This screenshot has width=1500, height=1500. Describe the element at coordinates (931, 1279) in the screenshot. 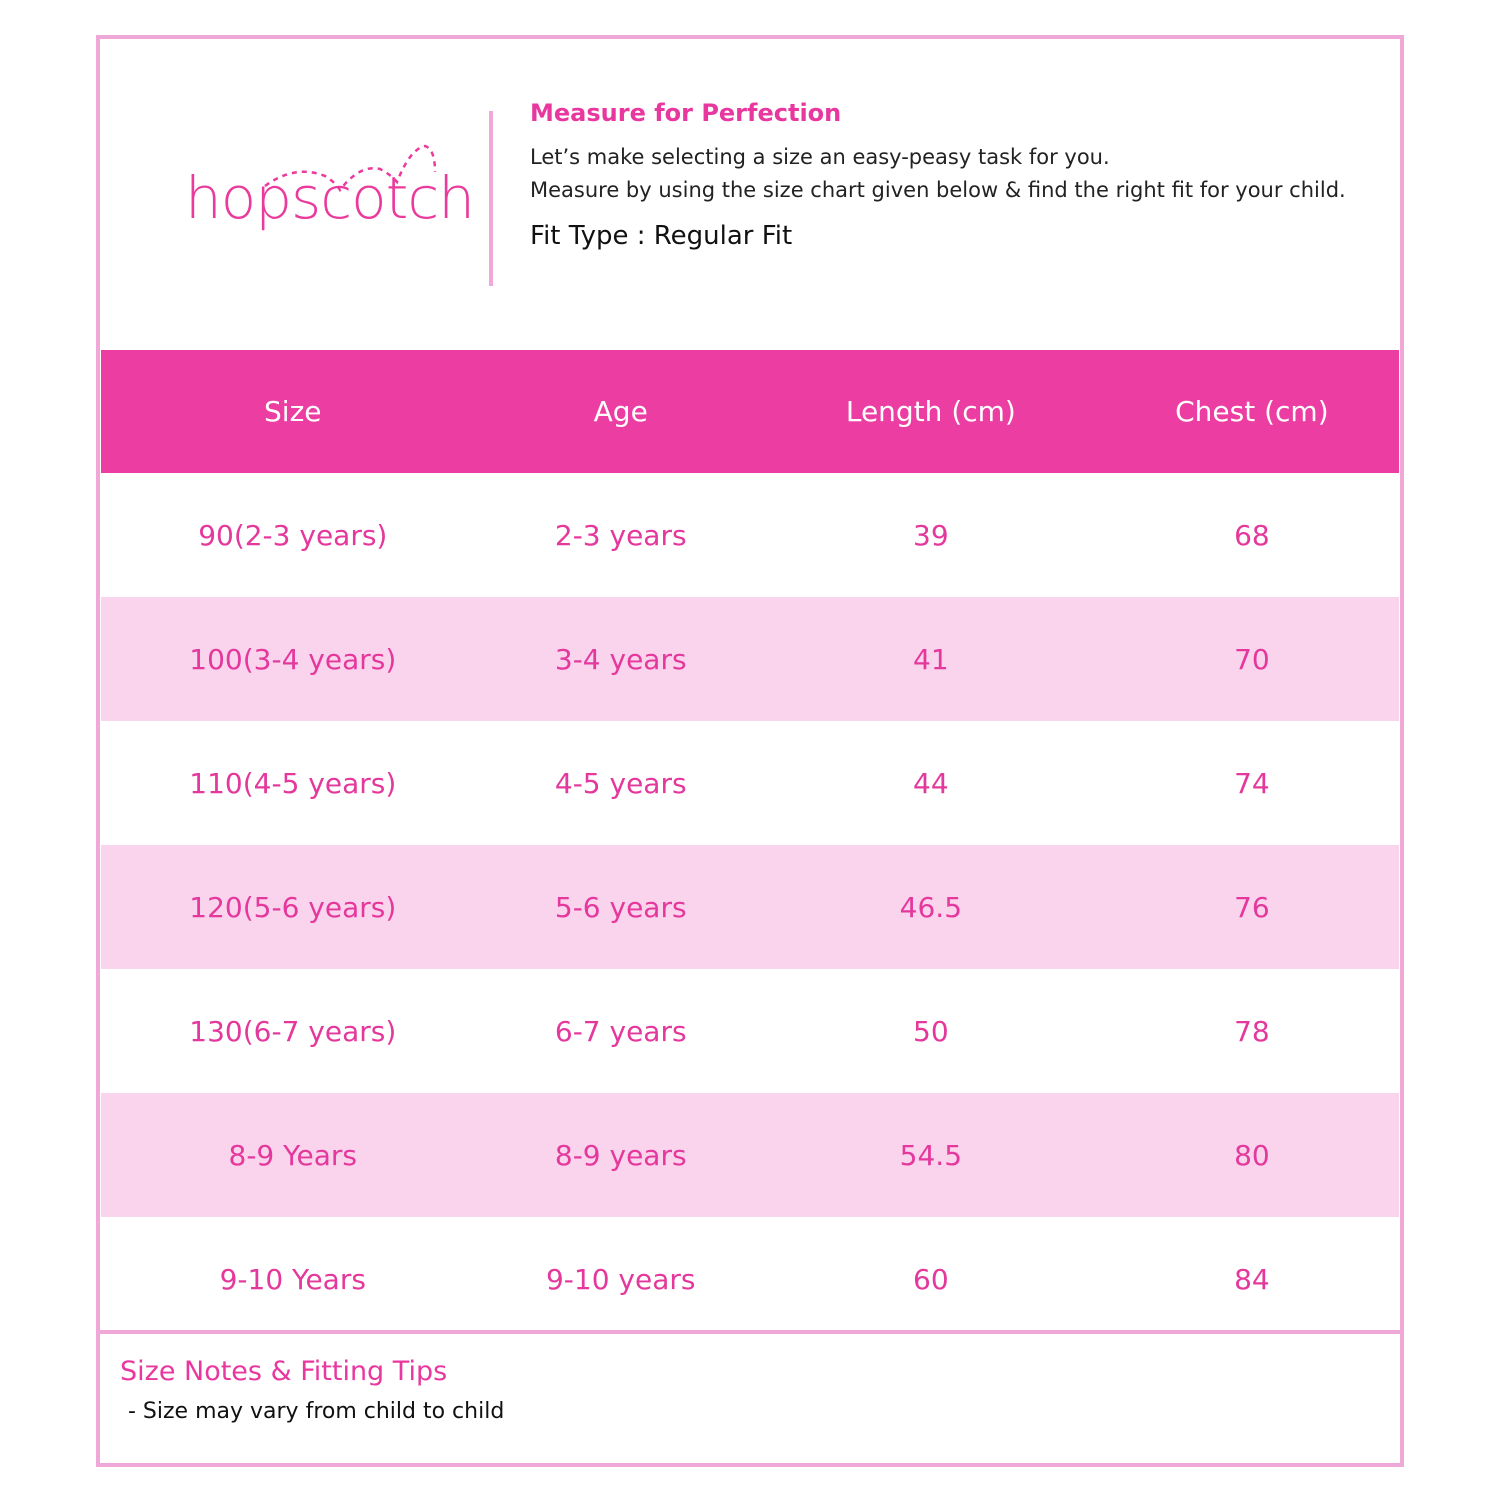

I see `table-cell: 60` at that location.